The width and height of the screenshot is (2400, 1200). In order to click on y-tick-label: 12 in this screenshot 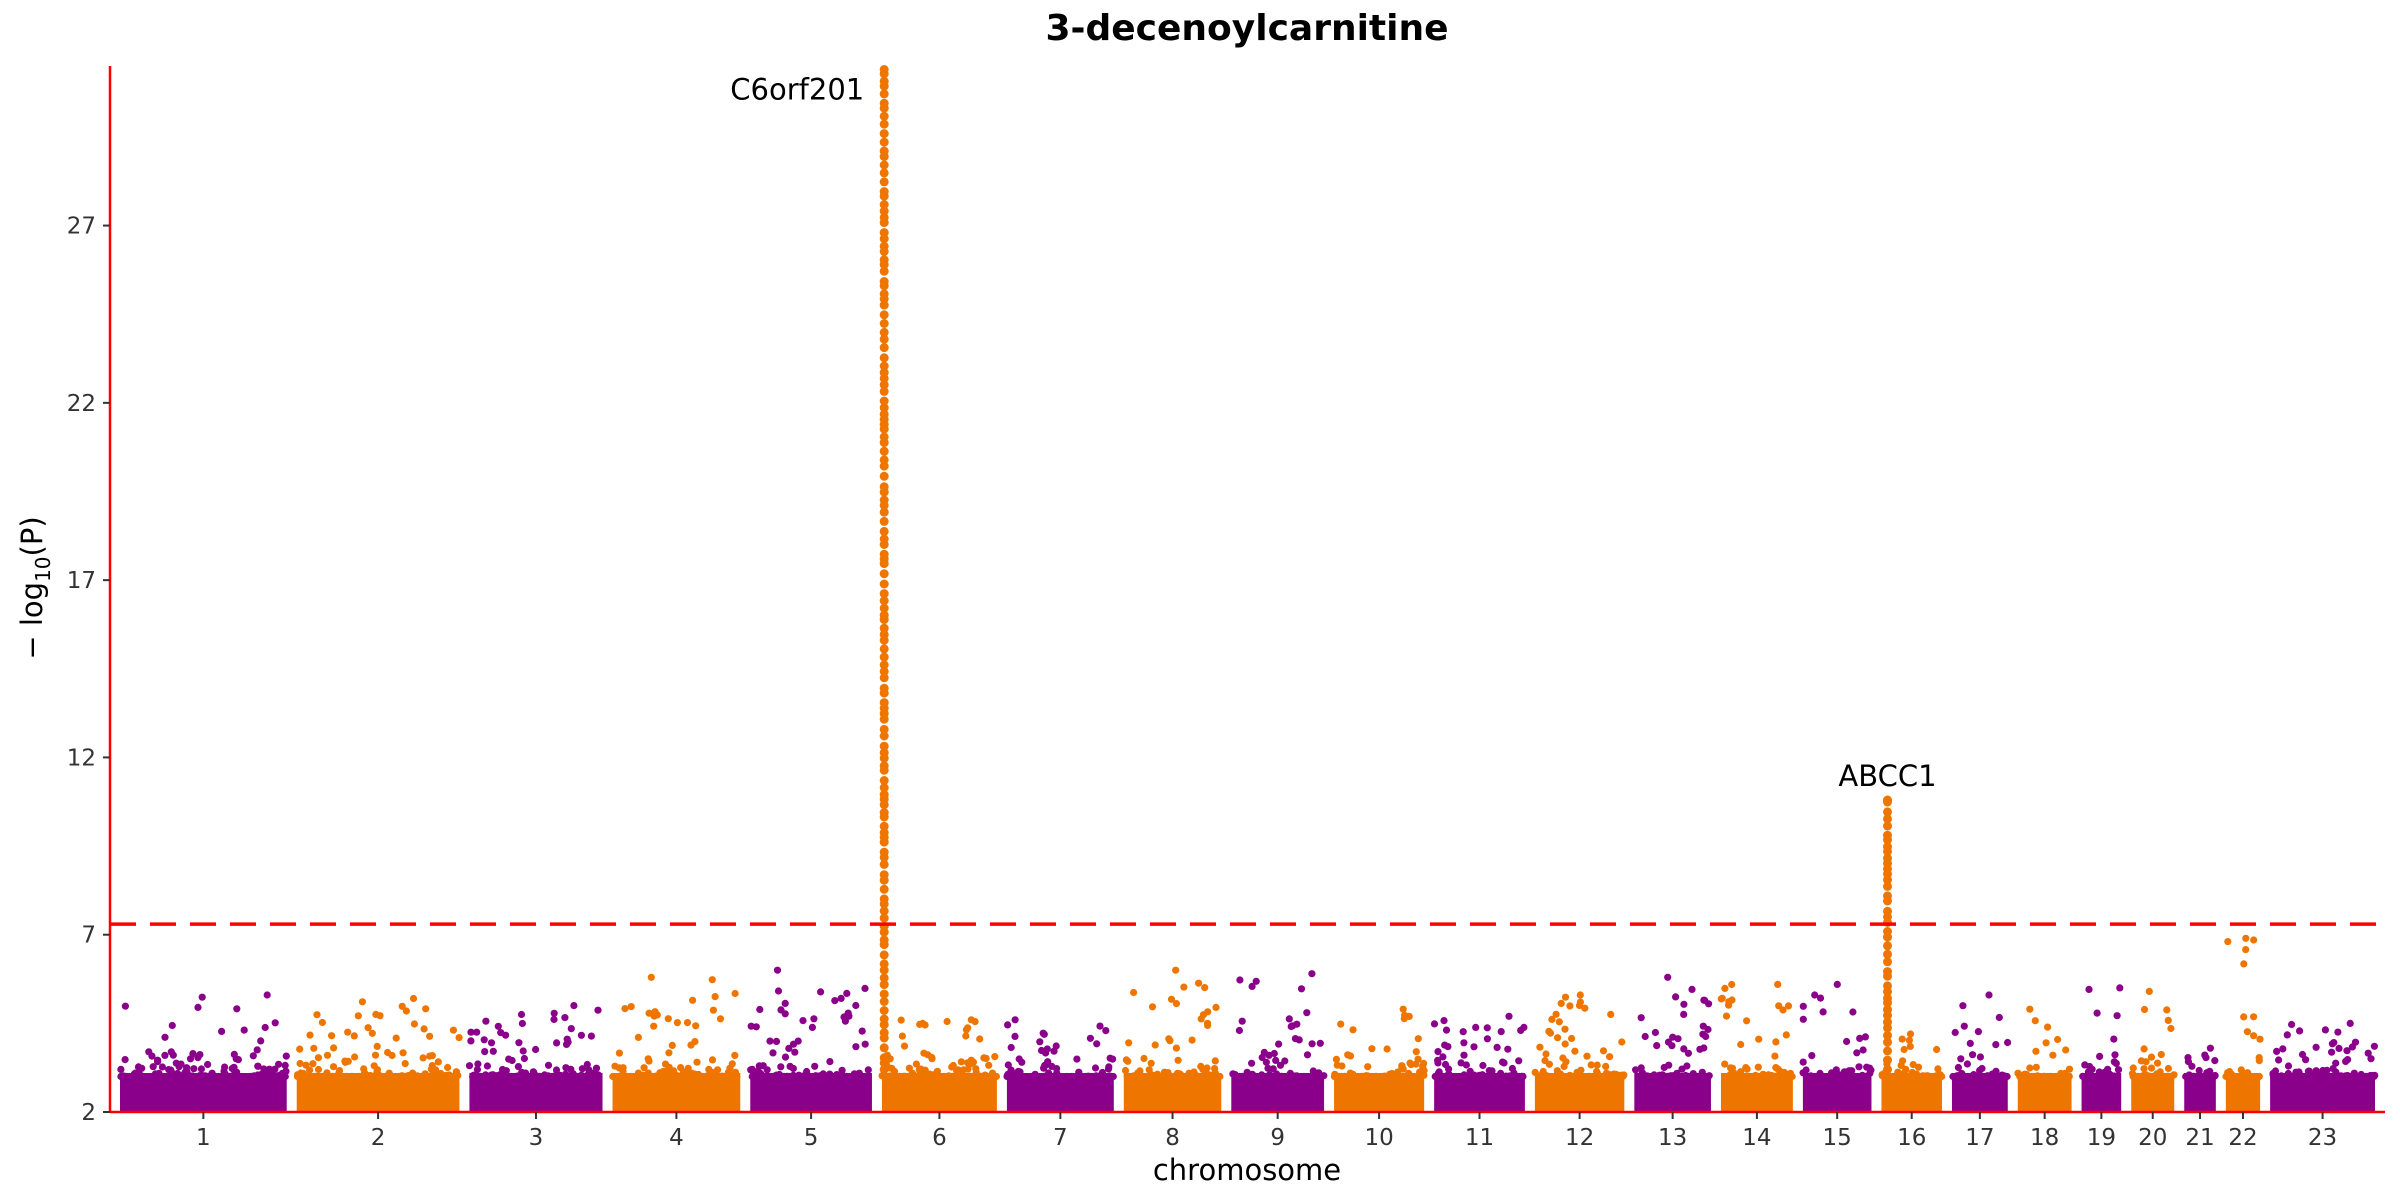, I will do `click(81, 758)`.